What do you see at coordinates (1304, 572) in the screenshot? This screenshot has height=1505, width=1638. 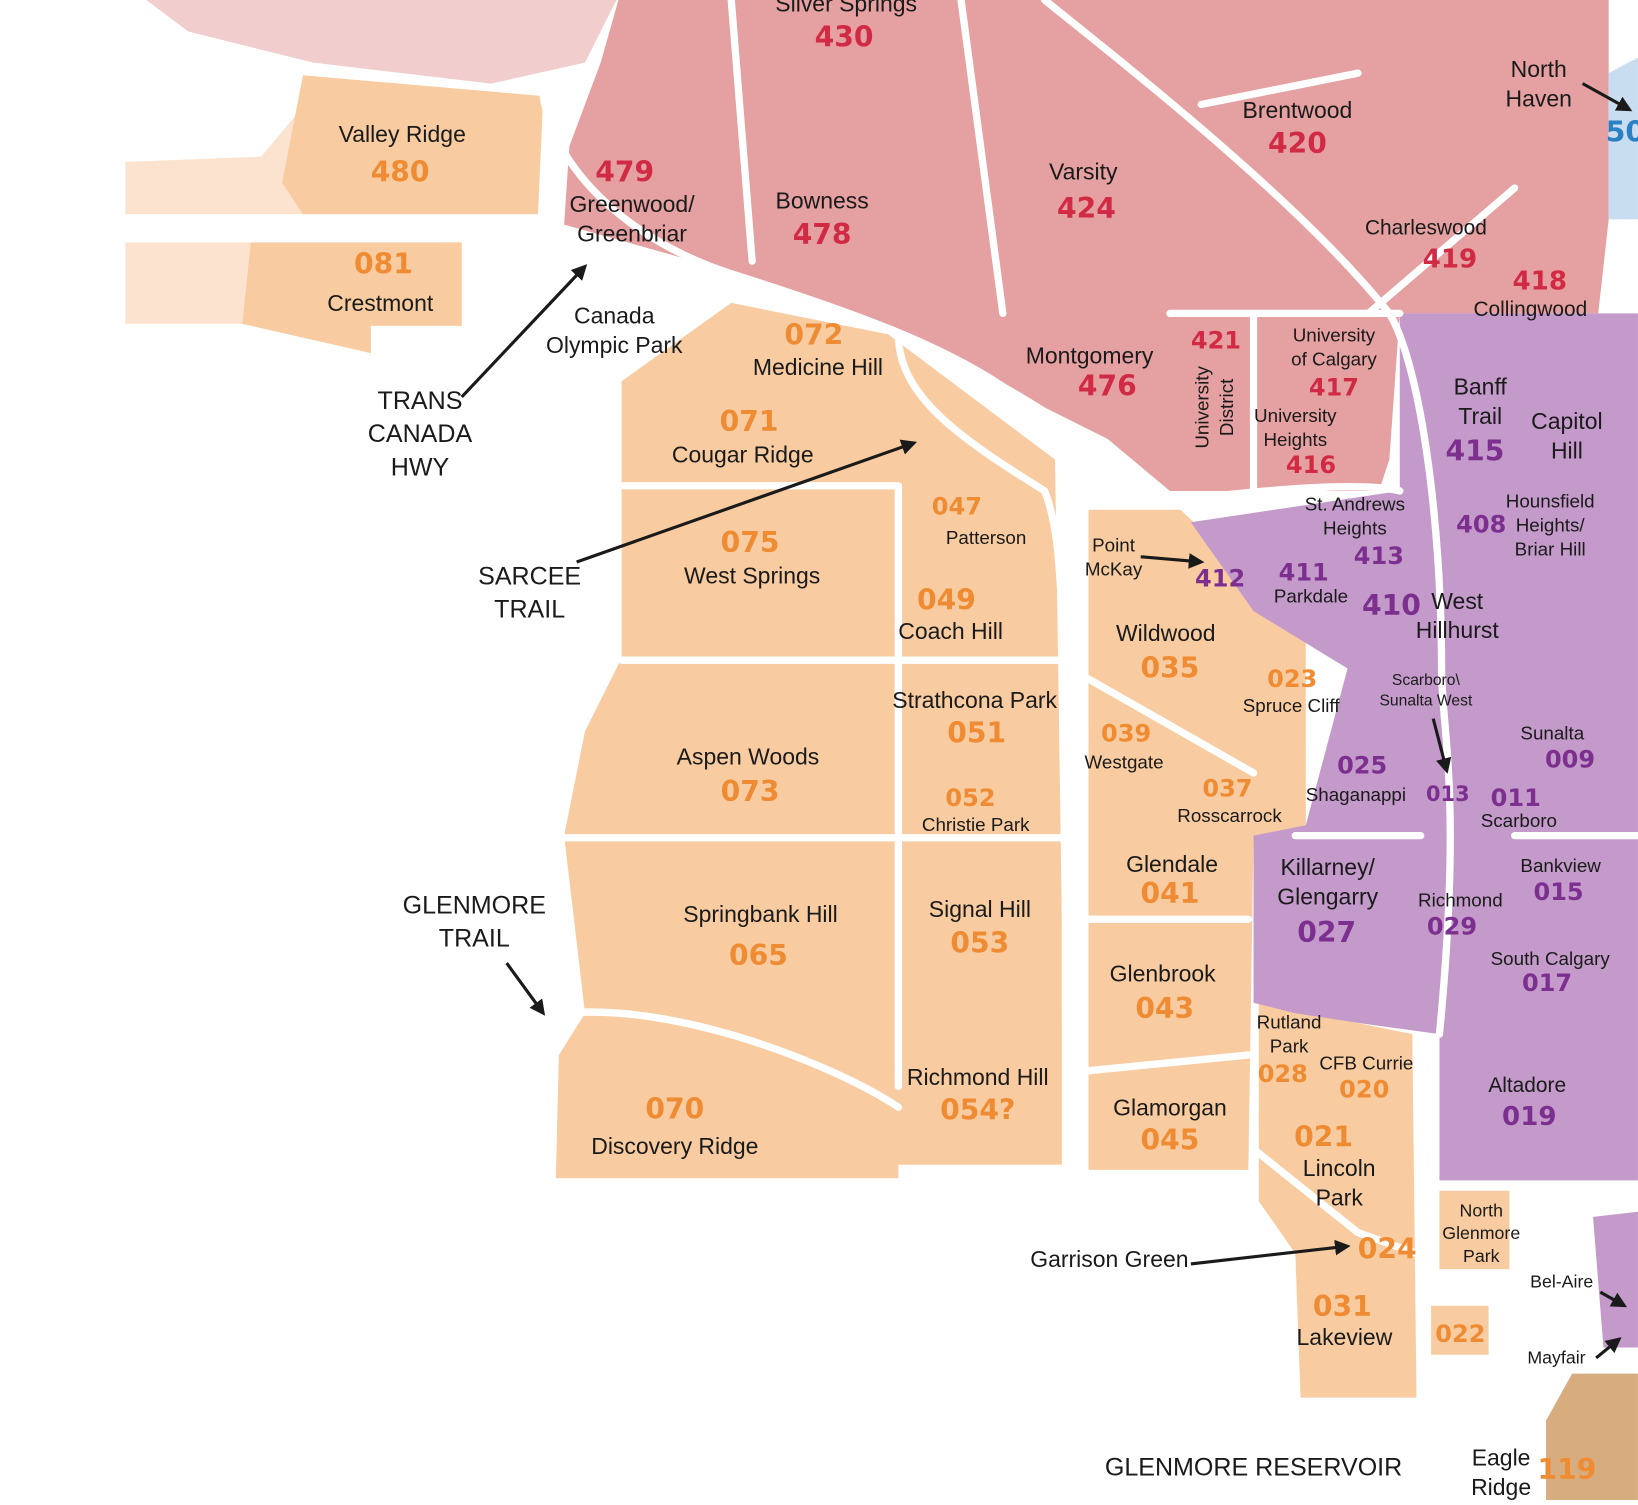 I see `community-code: 411` at bounding box center [1304, 572].